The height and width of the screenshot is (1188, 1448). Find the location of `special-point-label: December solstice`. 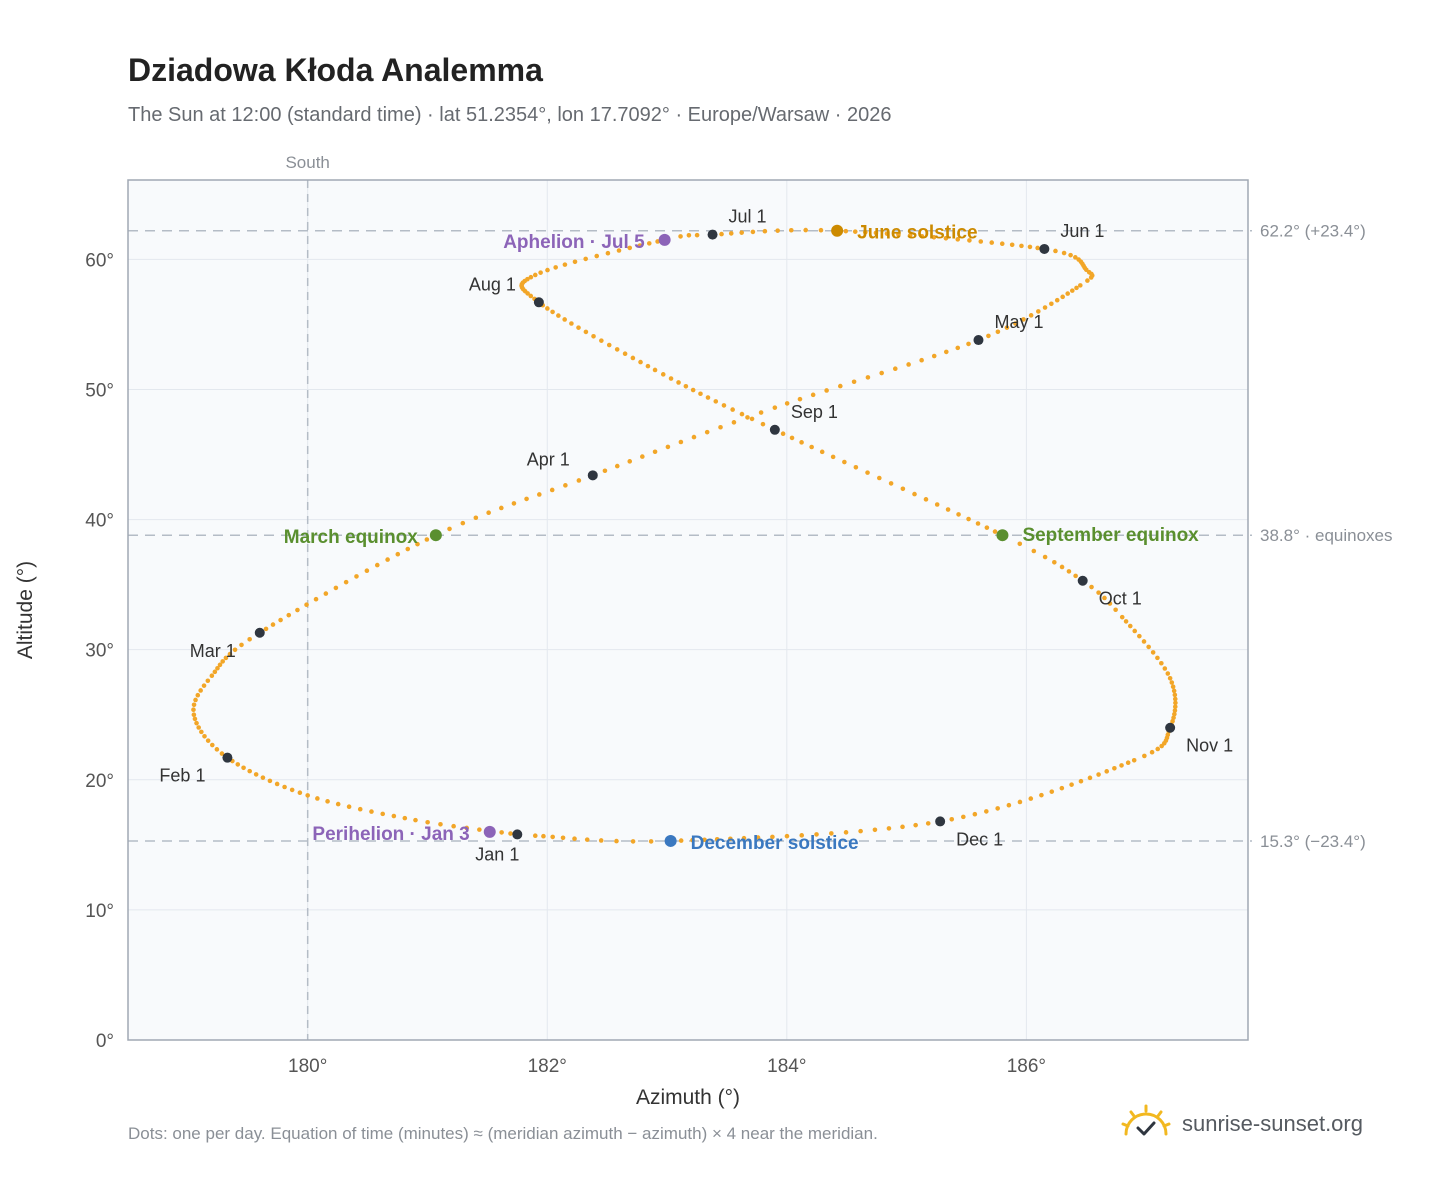

special-point-label: December solstice is located at coordinates (775, 843).